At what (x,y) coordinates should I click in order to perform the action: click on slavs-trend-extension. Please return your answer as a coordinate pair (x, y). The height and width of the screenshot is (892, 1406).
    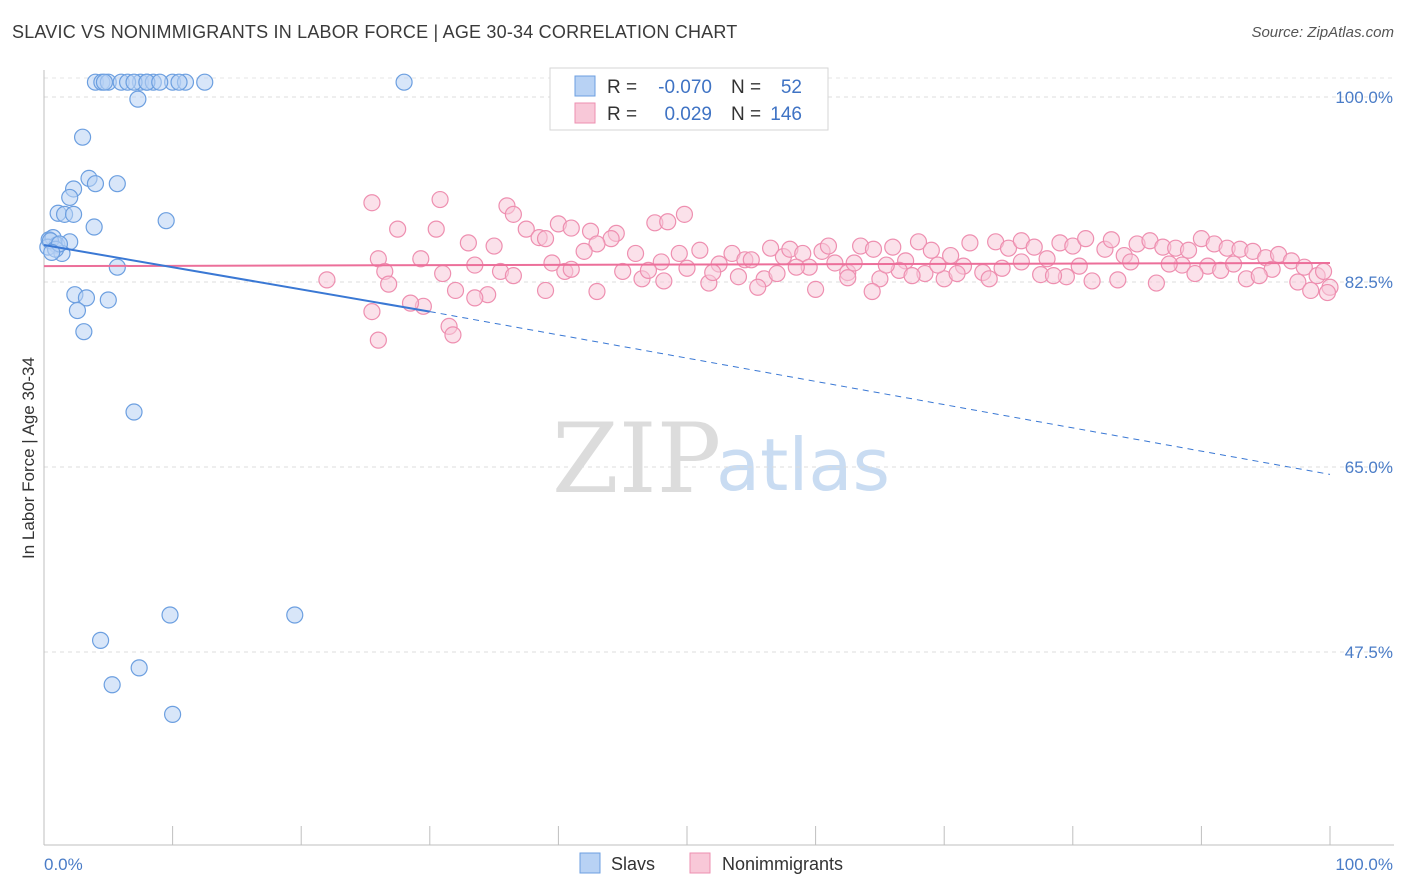
    Looking at the image, I should click on (880, 393).